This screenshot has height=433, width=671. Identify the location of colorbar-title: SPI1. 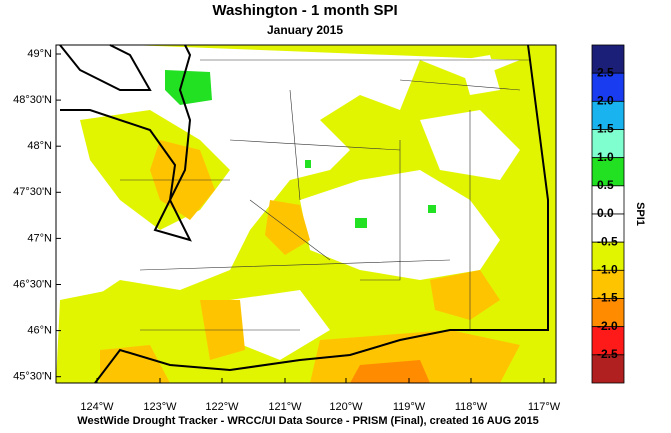
(640, 214).